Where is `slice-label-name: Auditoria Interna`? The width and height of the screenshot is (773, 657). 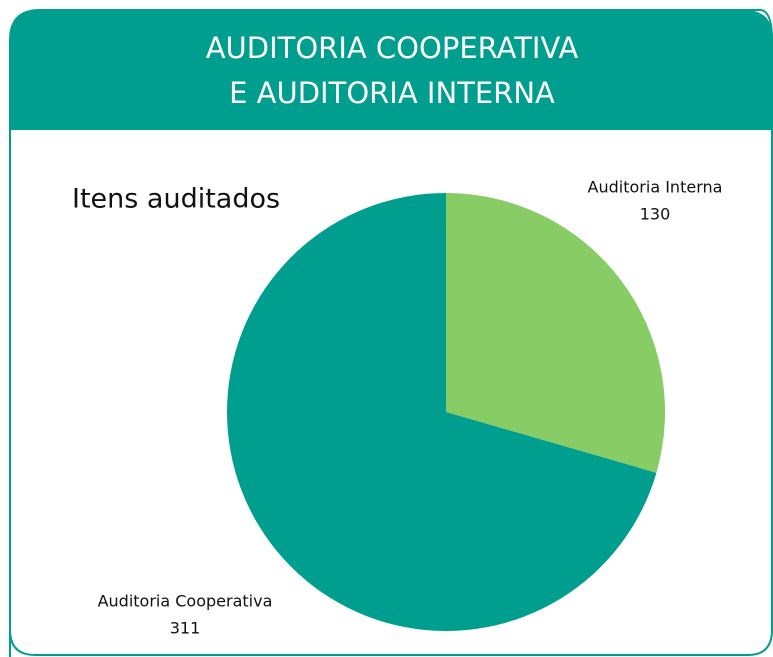
slice-label-name: Auditoria Interna is located at coordinates (655, 187).